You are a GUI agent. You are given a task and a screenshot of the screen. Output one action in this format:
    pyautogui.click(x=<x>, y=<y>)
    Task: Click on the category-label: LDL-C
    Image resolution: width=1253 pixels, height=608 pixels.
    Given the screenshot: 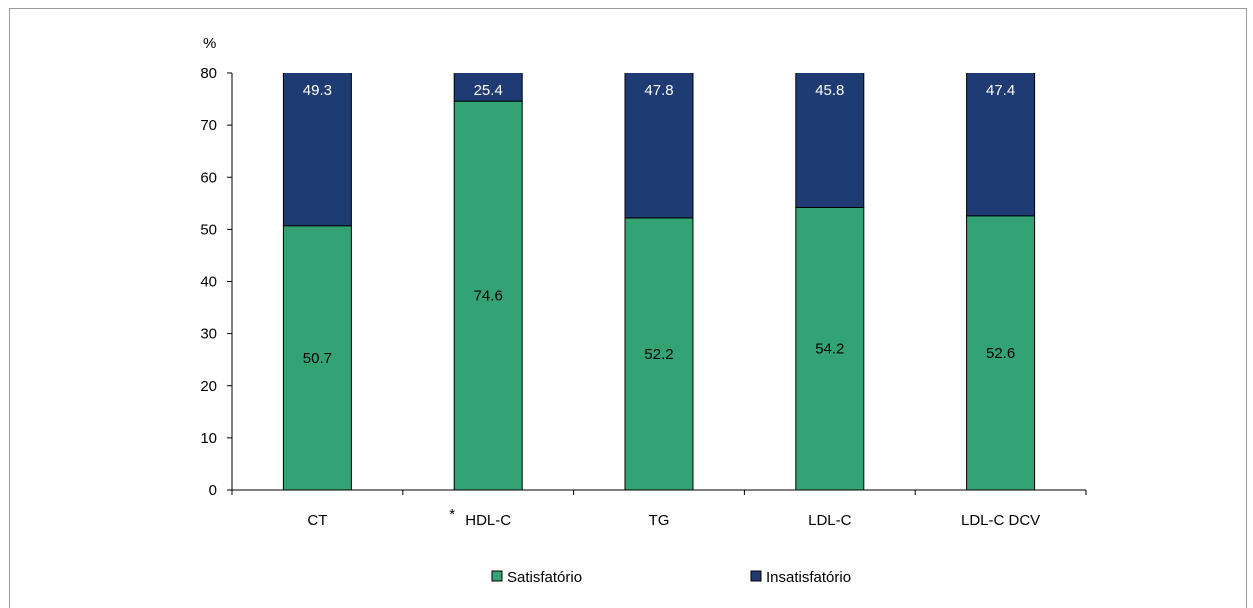 What is the action you would take?
    pyautogui.click(x=830, y=520)
    